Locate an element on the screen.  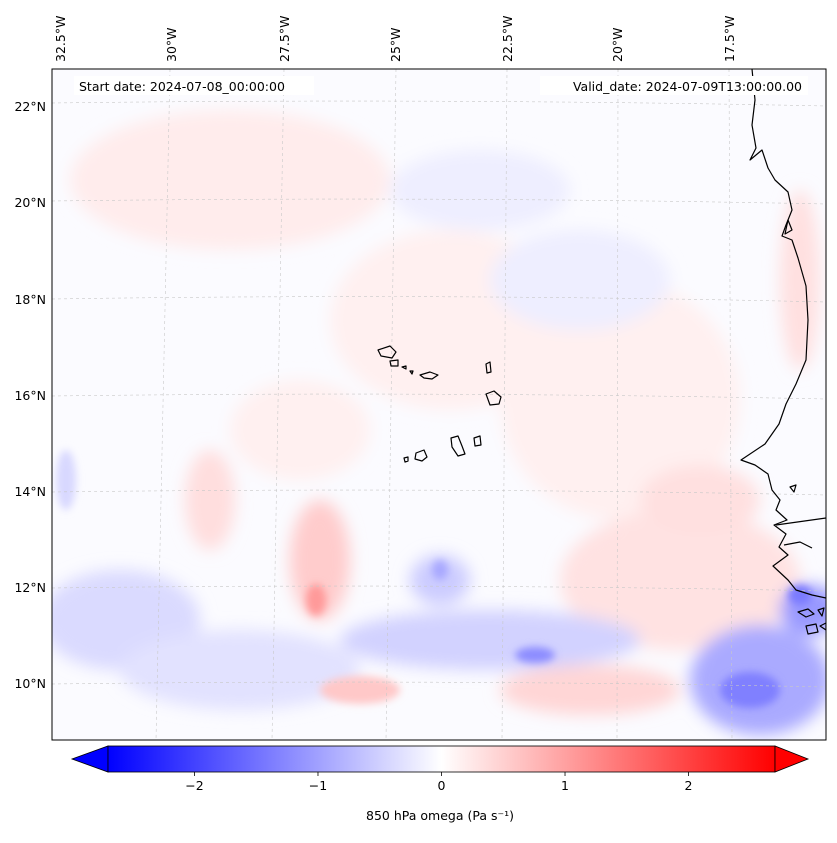
lat-label: 20°N is located at coordinates (30, 202).